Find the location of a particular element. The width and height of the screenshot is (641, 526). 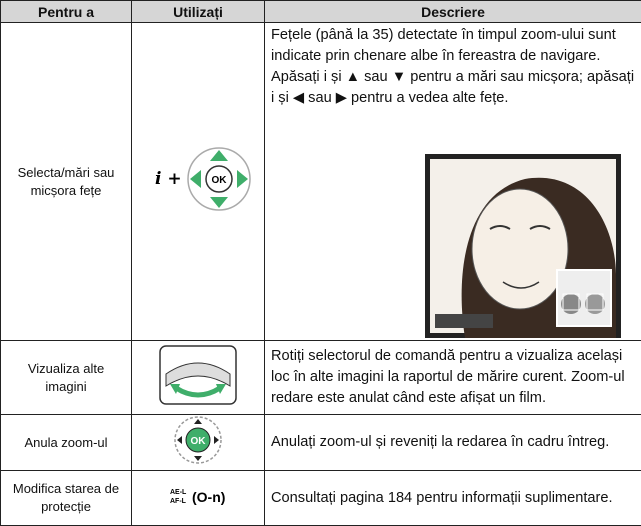

action: Anula zoom-ul is located at coordinates (66, 442).